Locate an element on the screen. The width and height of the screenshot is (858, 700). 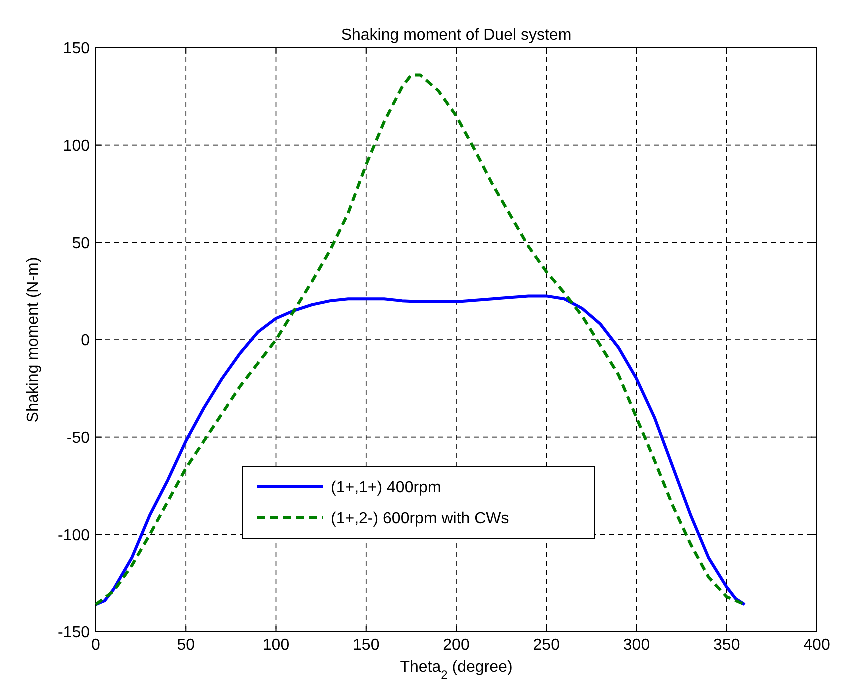
x-axis-title: Theta$_{2}$ (degree) is located at coordinates (456, 670).